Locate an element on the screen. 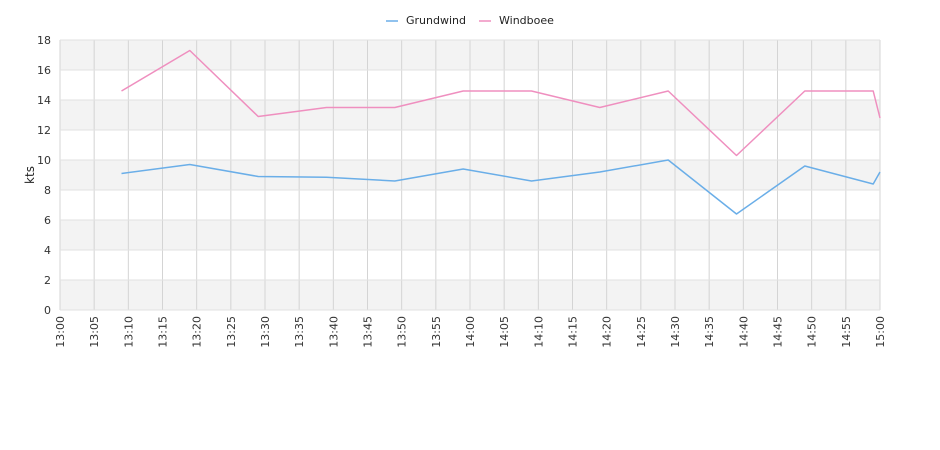 The width and height of the screenshot is (940, 450). x-tick-label: 13:00 is located at coordinates (60, 332).